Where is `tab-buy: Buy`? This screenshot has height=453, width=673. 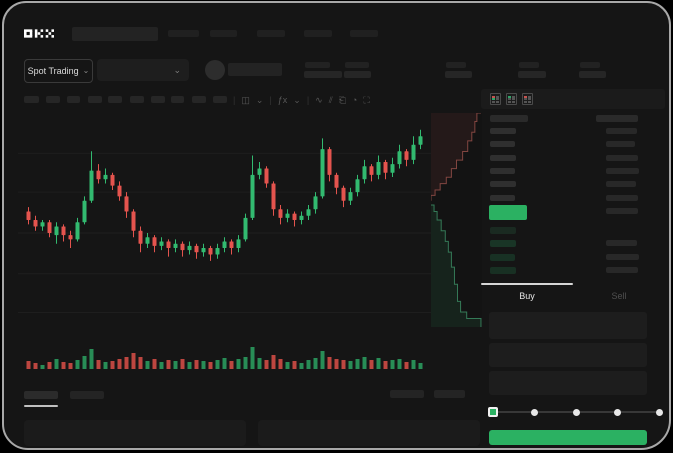
tab-buy: Buy is located at coordinates (527, 296).